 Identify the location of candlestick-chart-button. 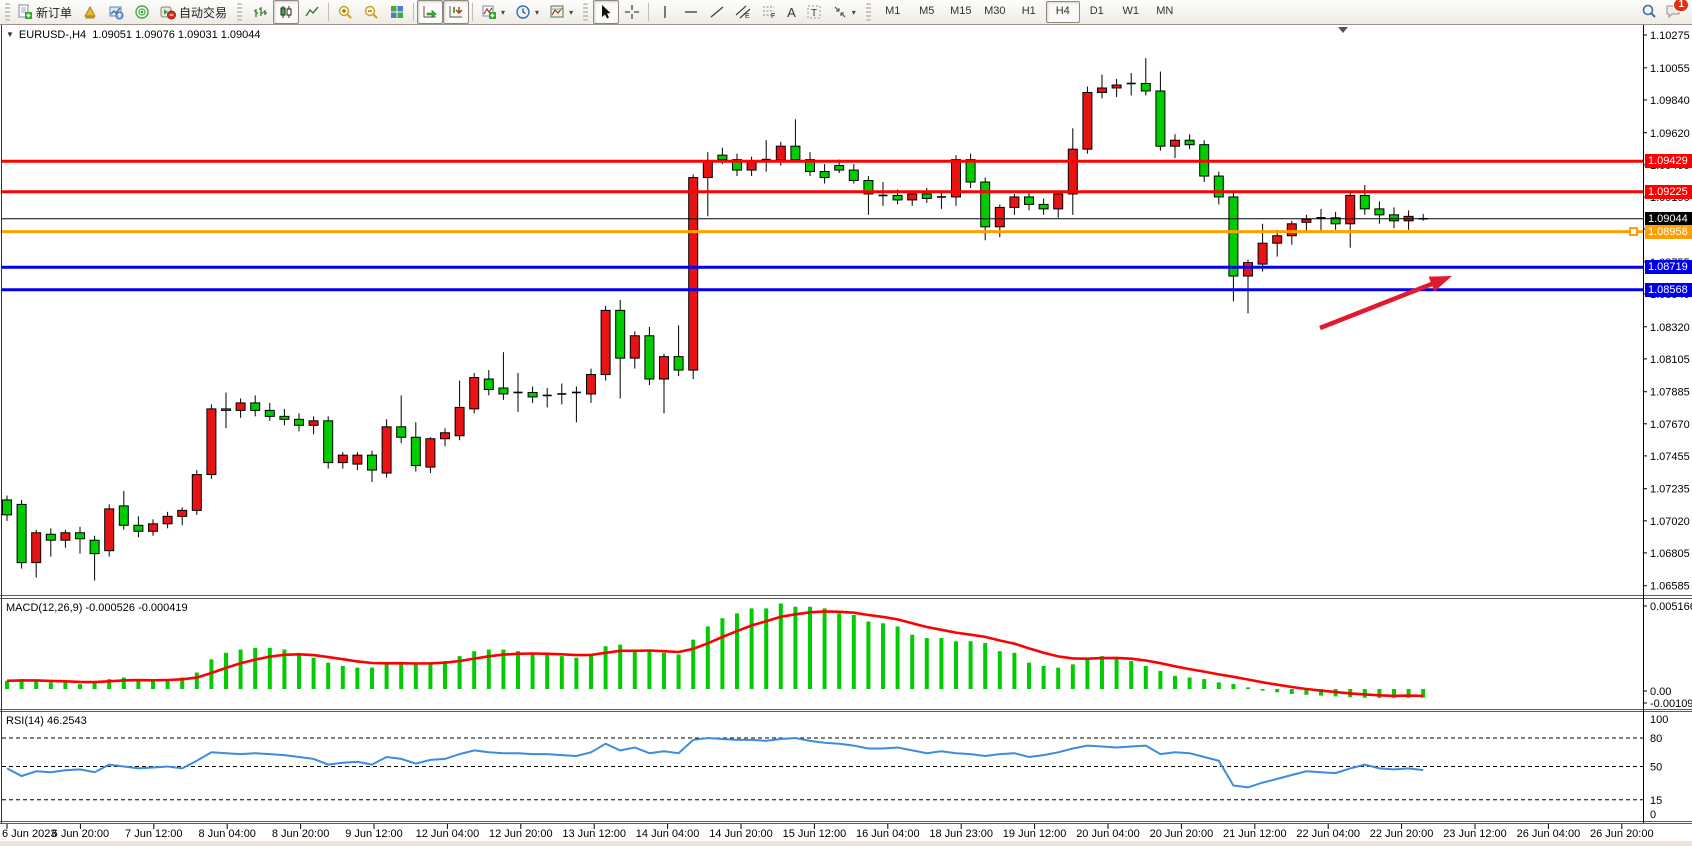
(286, 12).